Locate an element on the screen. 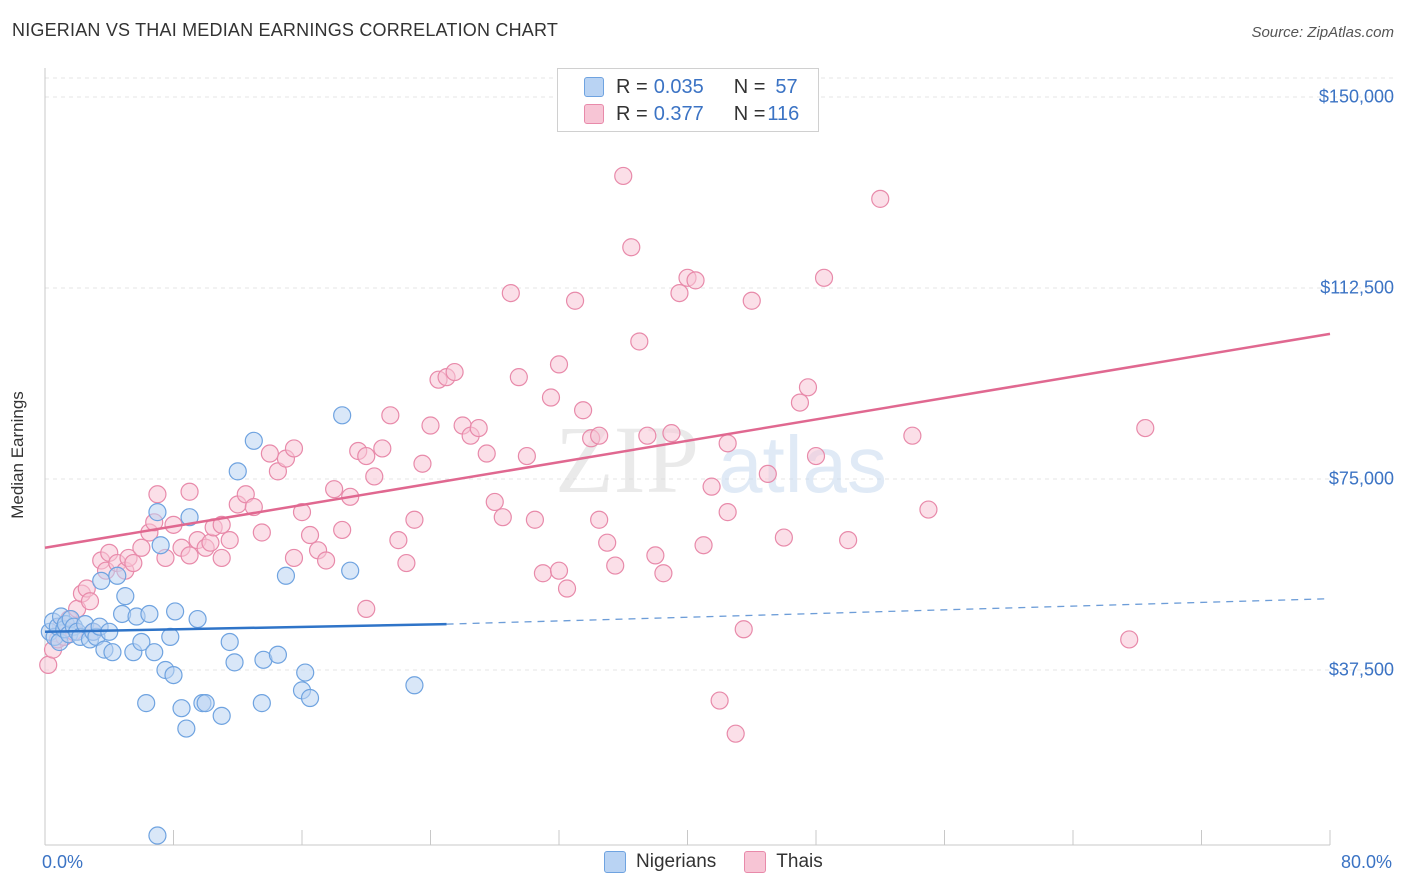 The image size is (1406, 892). y-tick-37500: $37,500 is located at coordinates (1361, 669).